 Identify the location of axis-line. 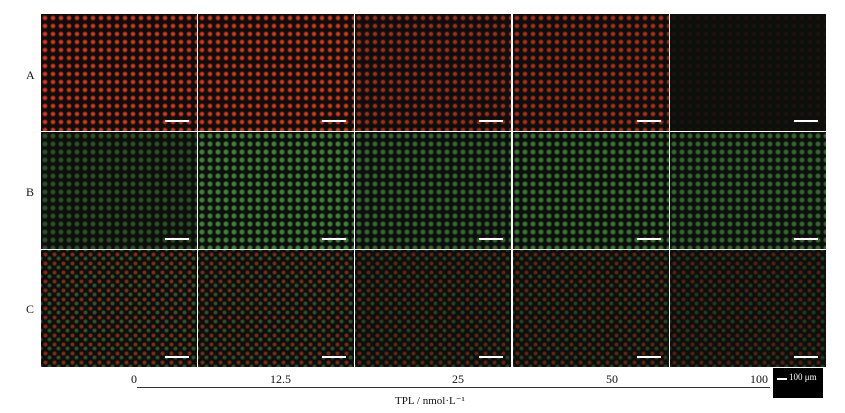
(453, 387).